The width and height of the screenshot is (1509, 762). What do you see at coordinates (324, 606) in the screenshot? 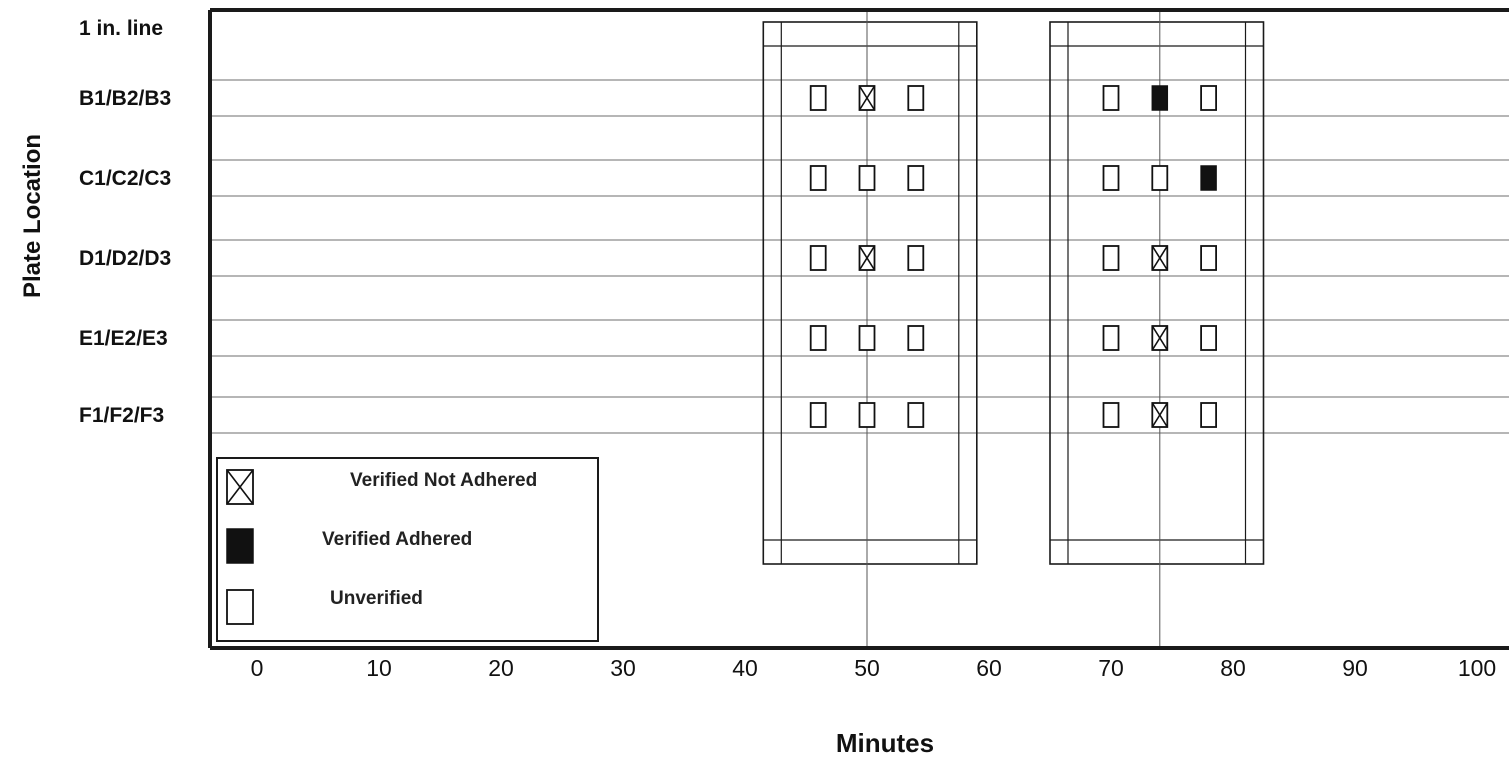
I see `legend-entry: Unverified` at bounding box center [324, 606].